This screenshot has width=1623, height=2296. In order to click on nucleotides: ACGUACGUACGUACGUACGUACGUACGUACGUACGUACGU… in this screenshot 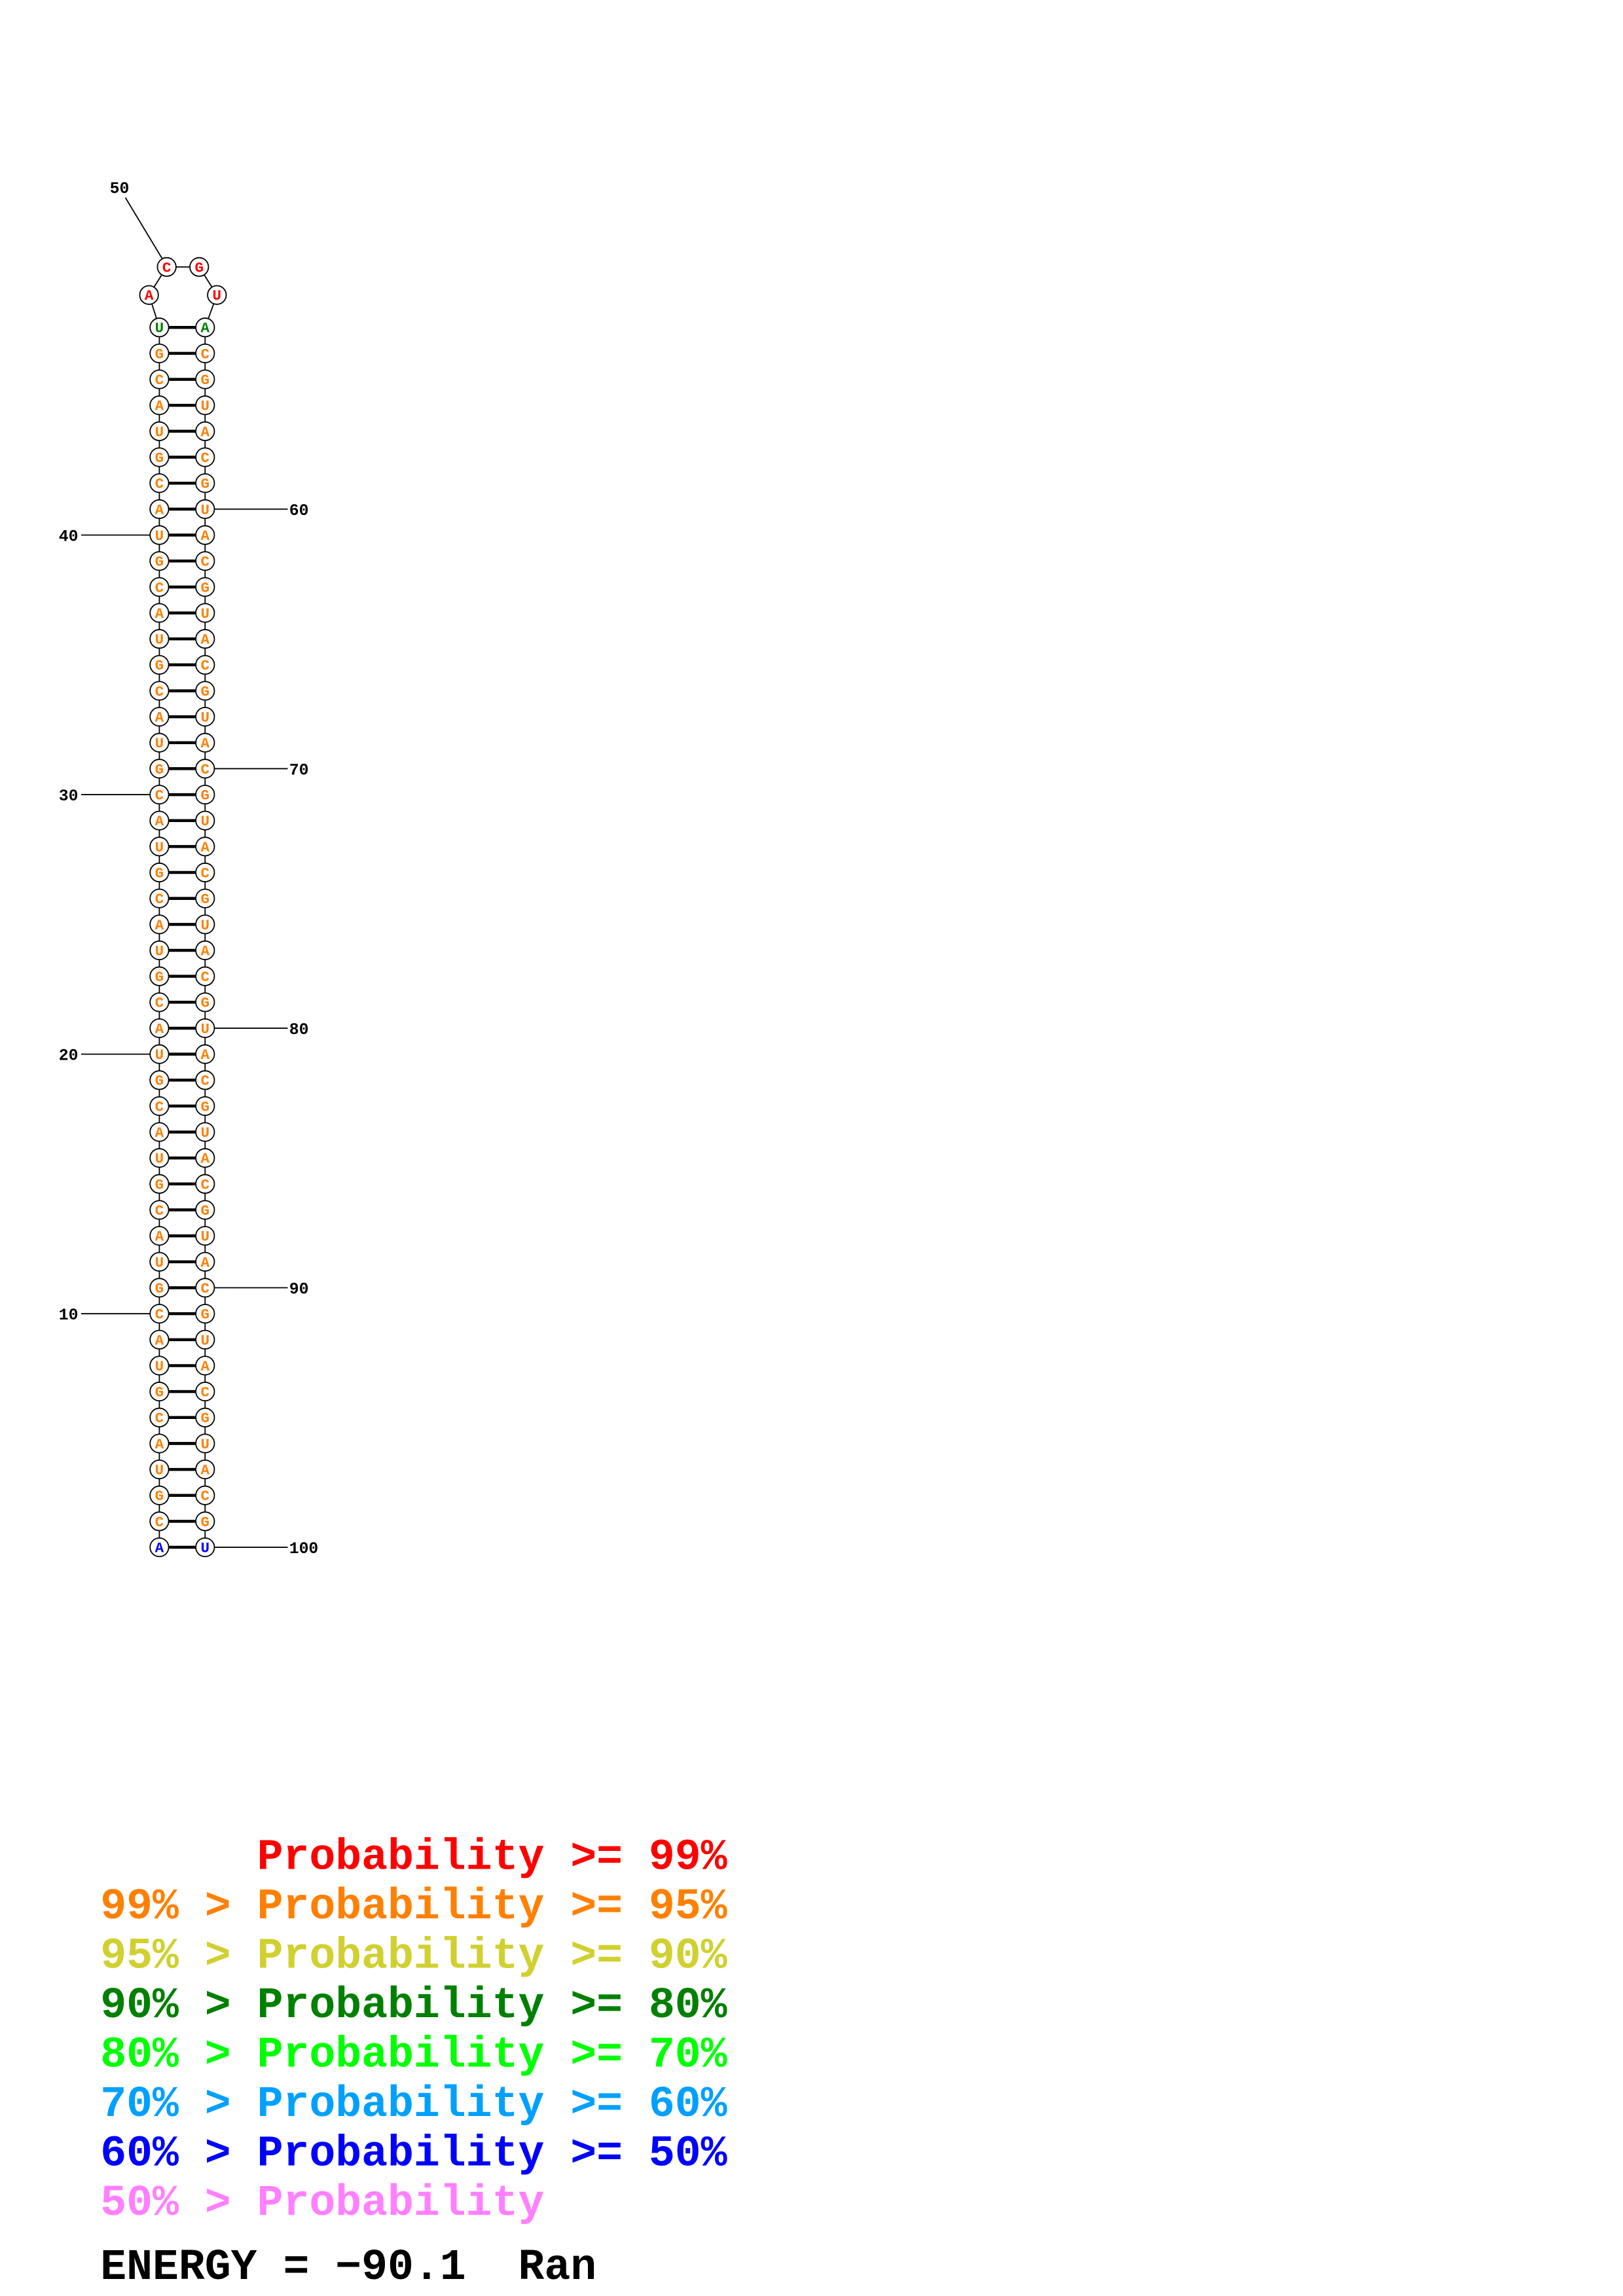, I will do `click(183, 908)`.